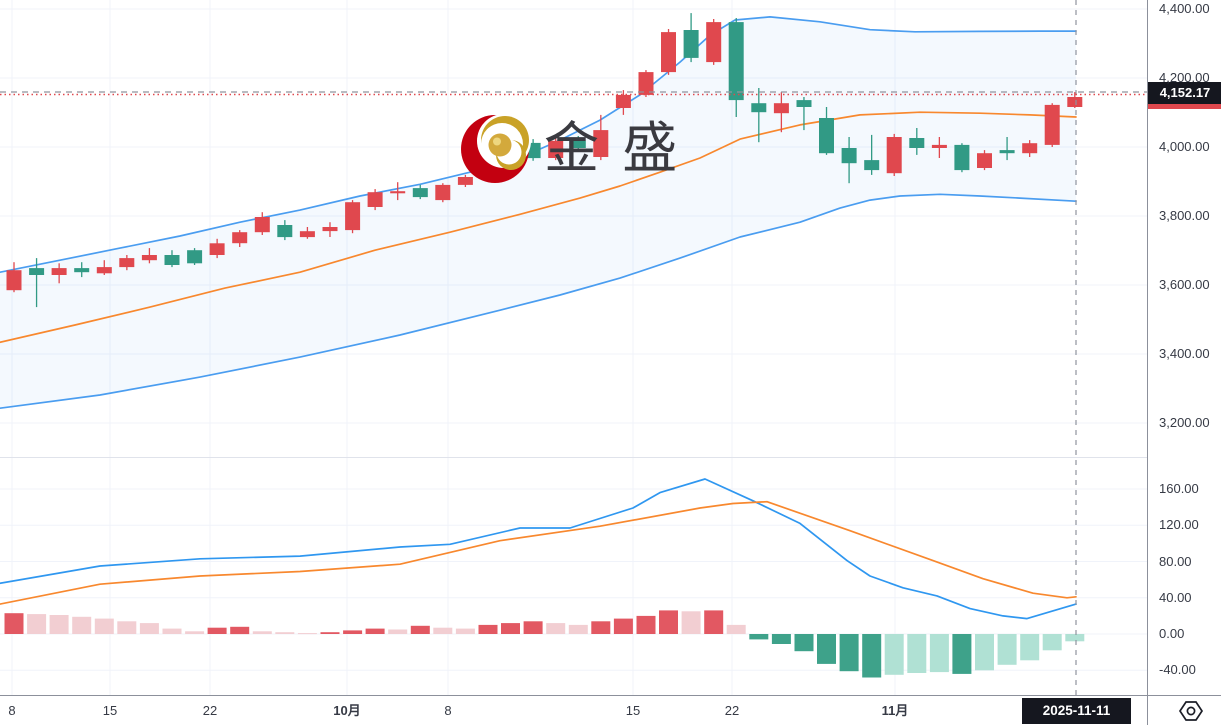 The width and height of the screenshot is (1221, 725). I want to click on macd-histogram-layer, so click(544, 644).